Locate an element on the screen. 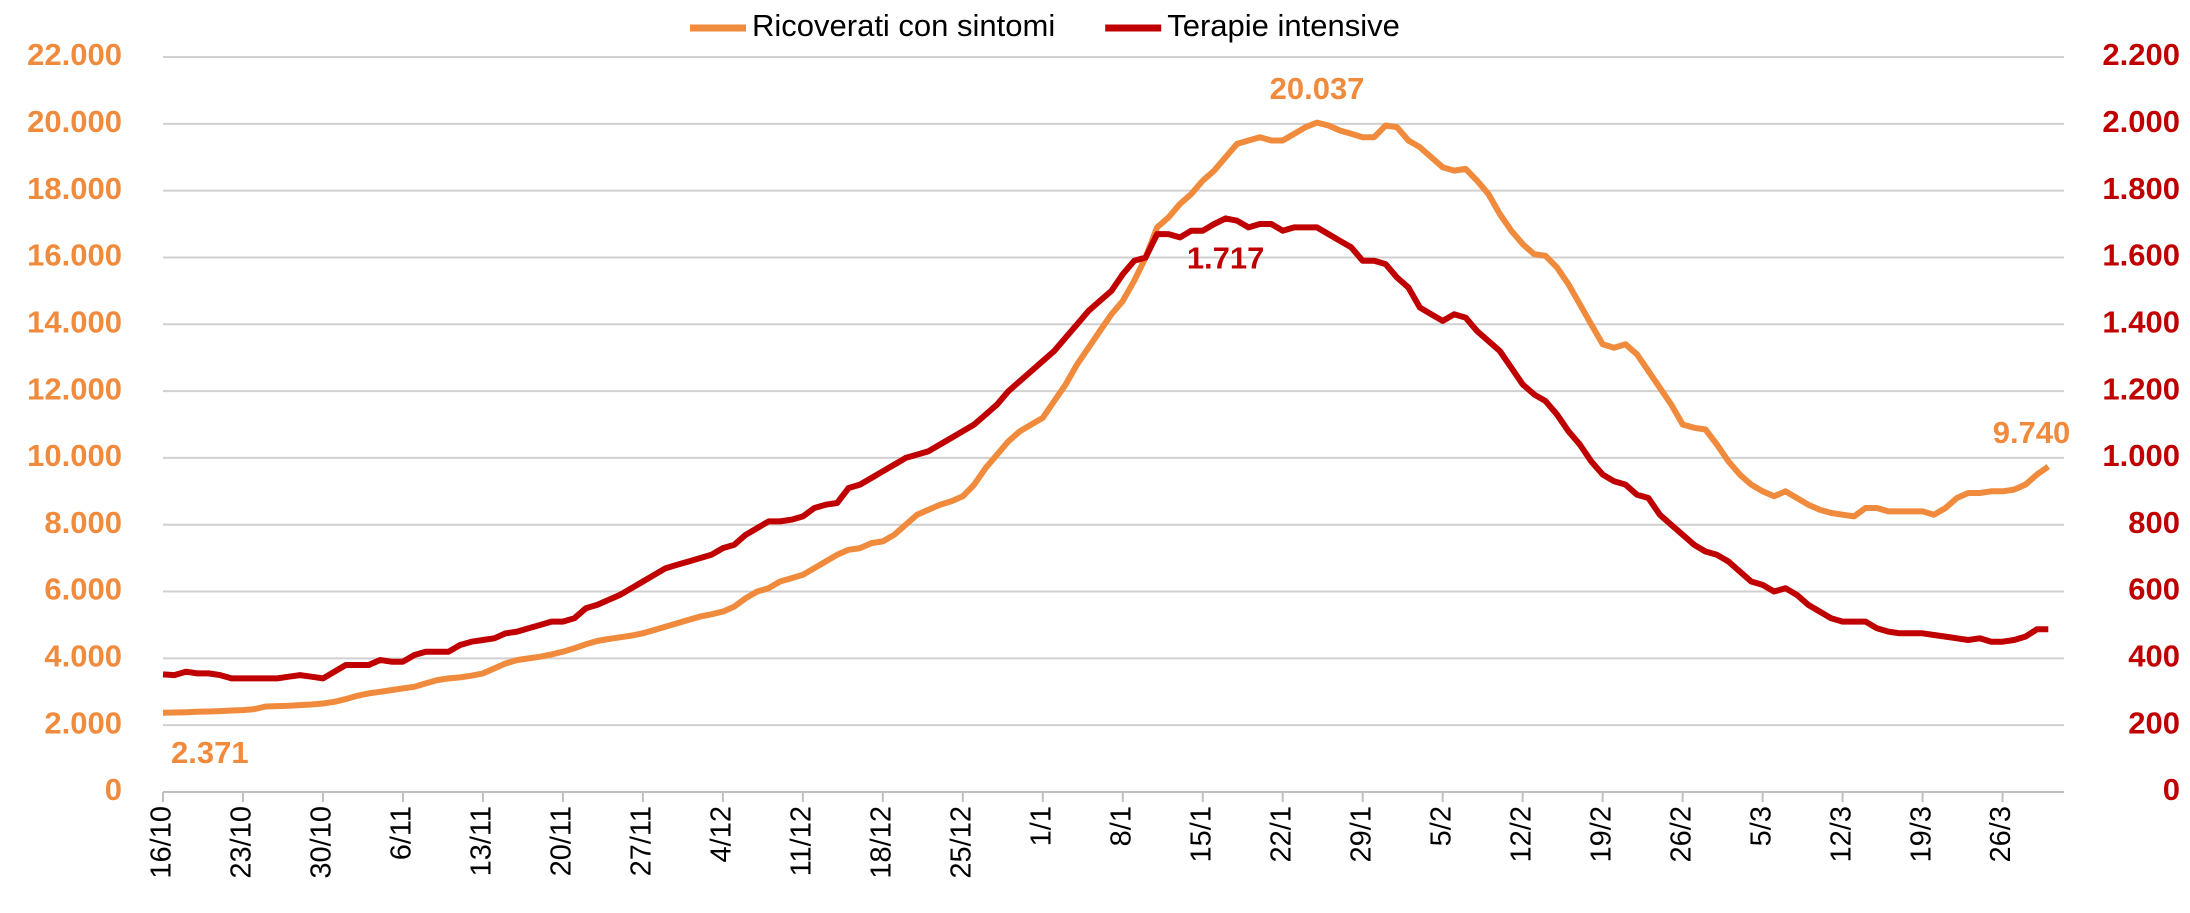 This screenshot has height=913, width=2190. y-tick-label: 22.000 is located at coordinates (74, 54).